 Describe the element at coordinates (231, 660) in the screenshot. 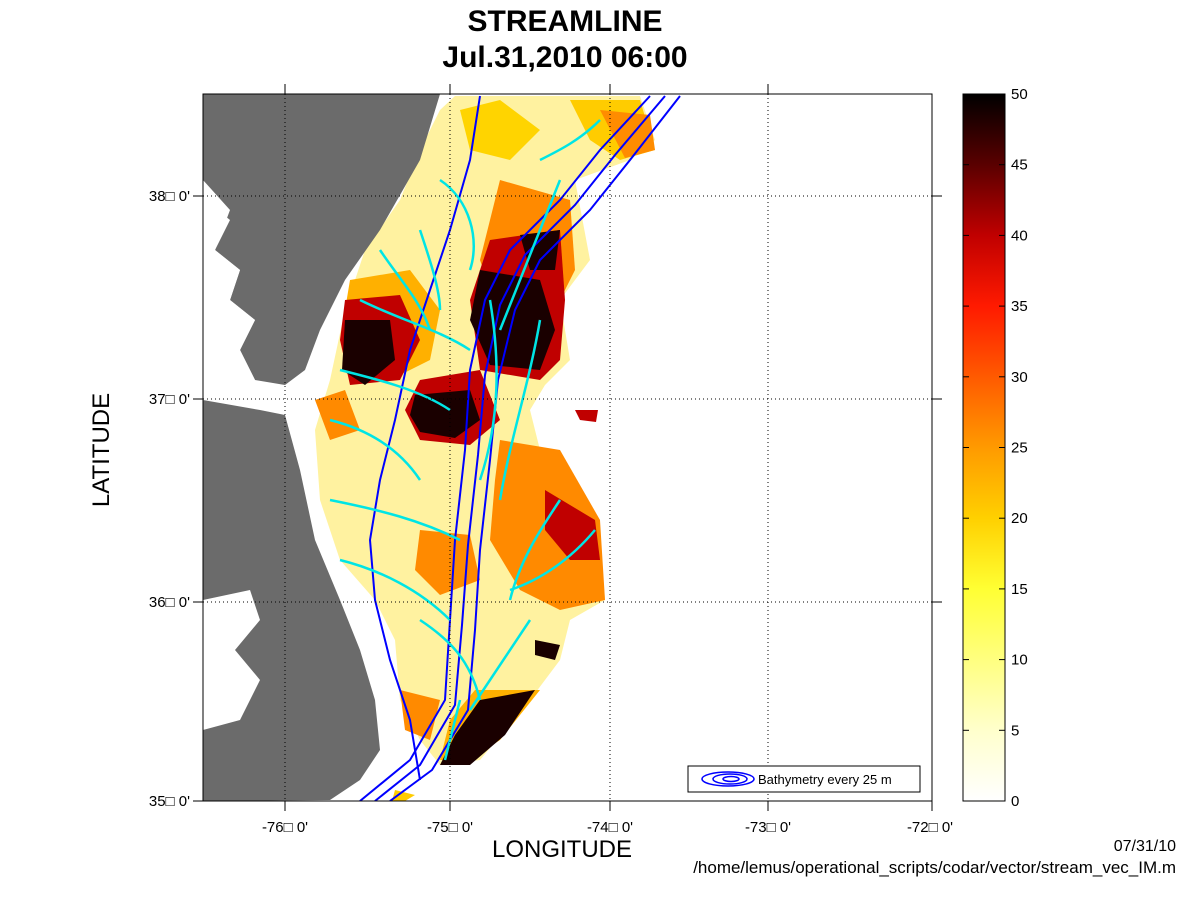

I see `sound-water` at that location.